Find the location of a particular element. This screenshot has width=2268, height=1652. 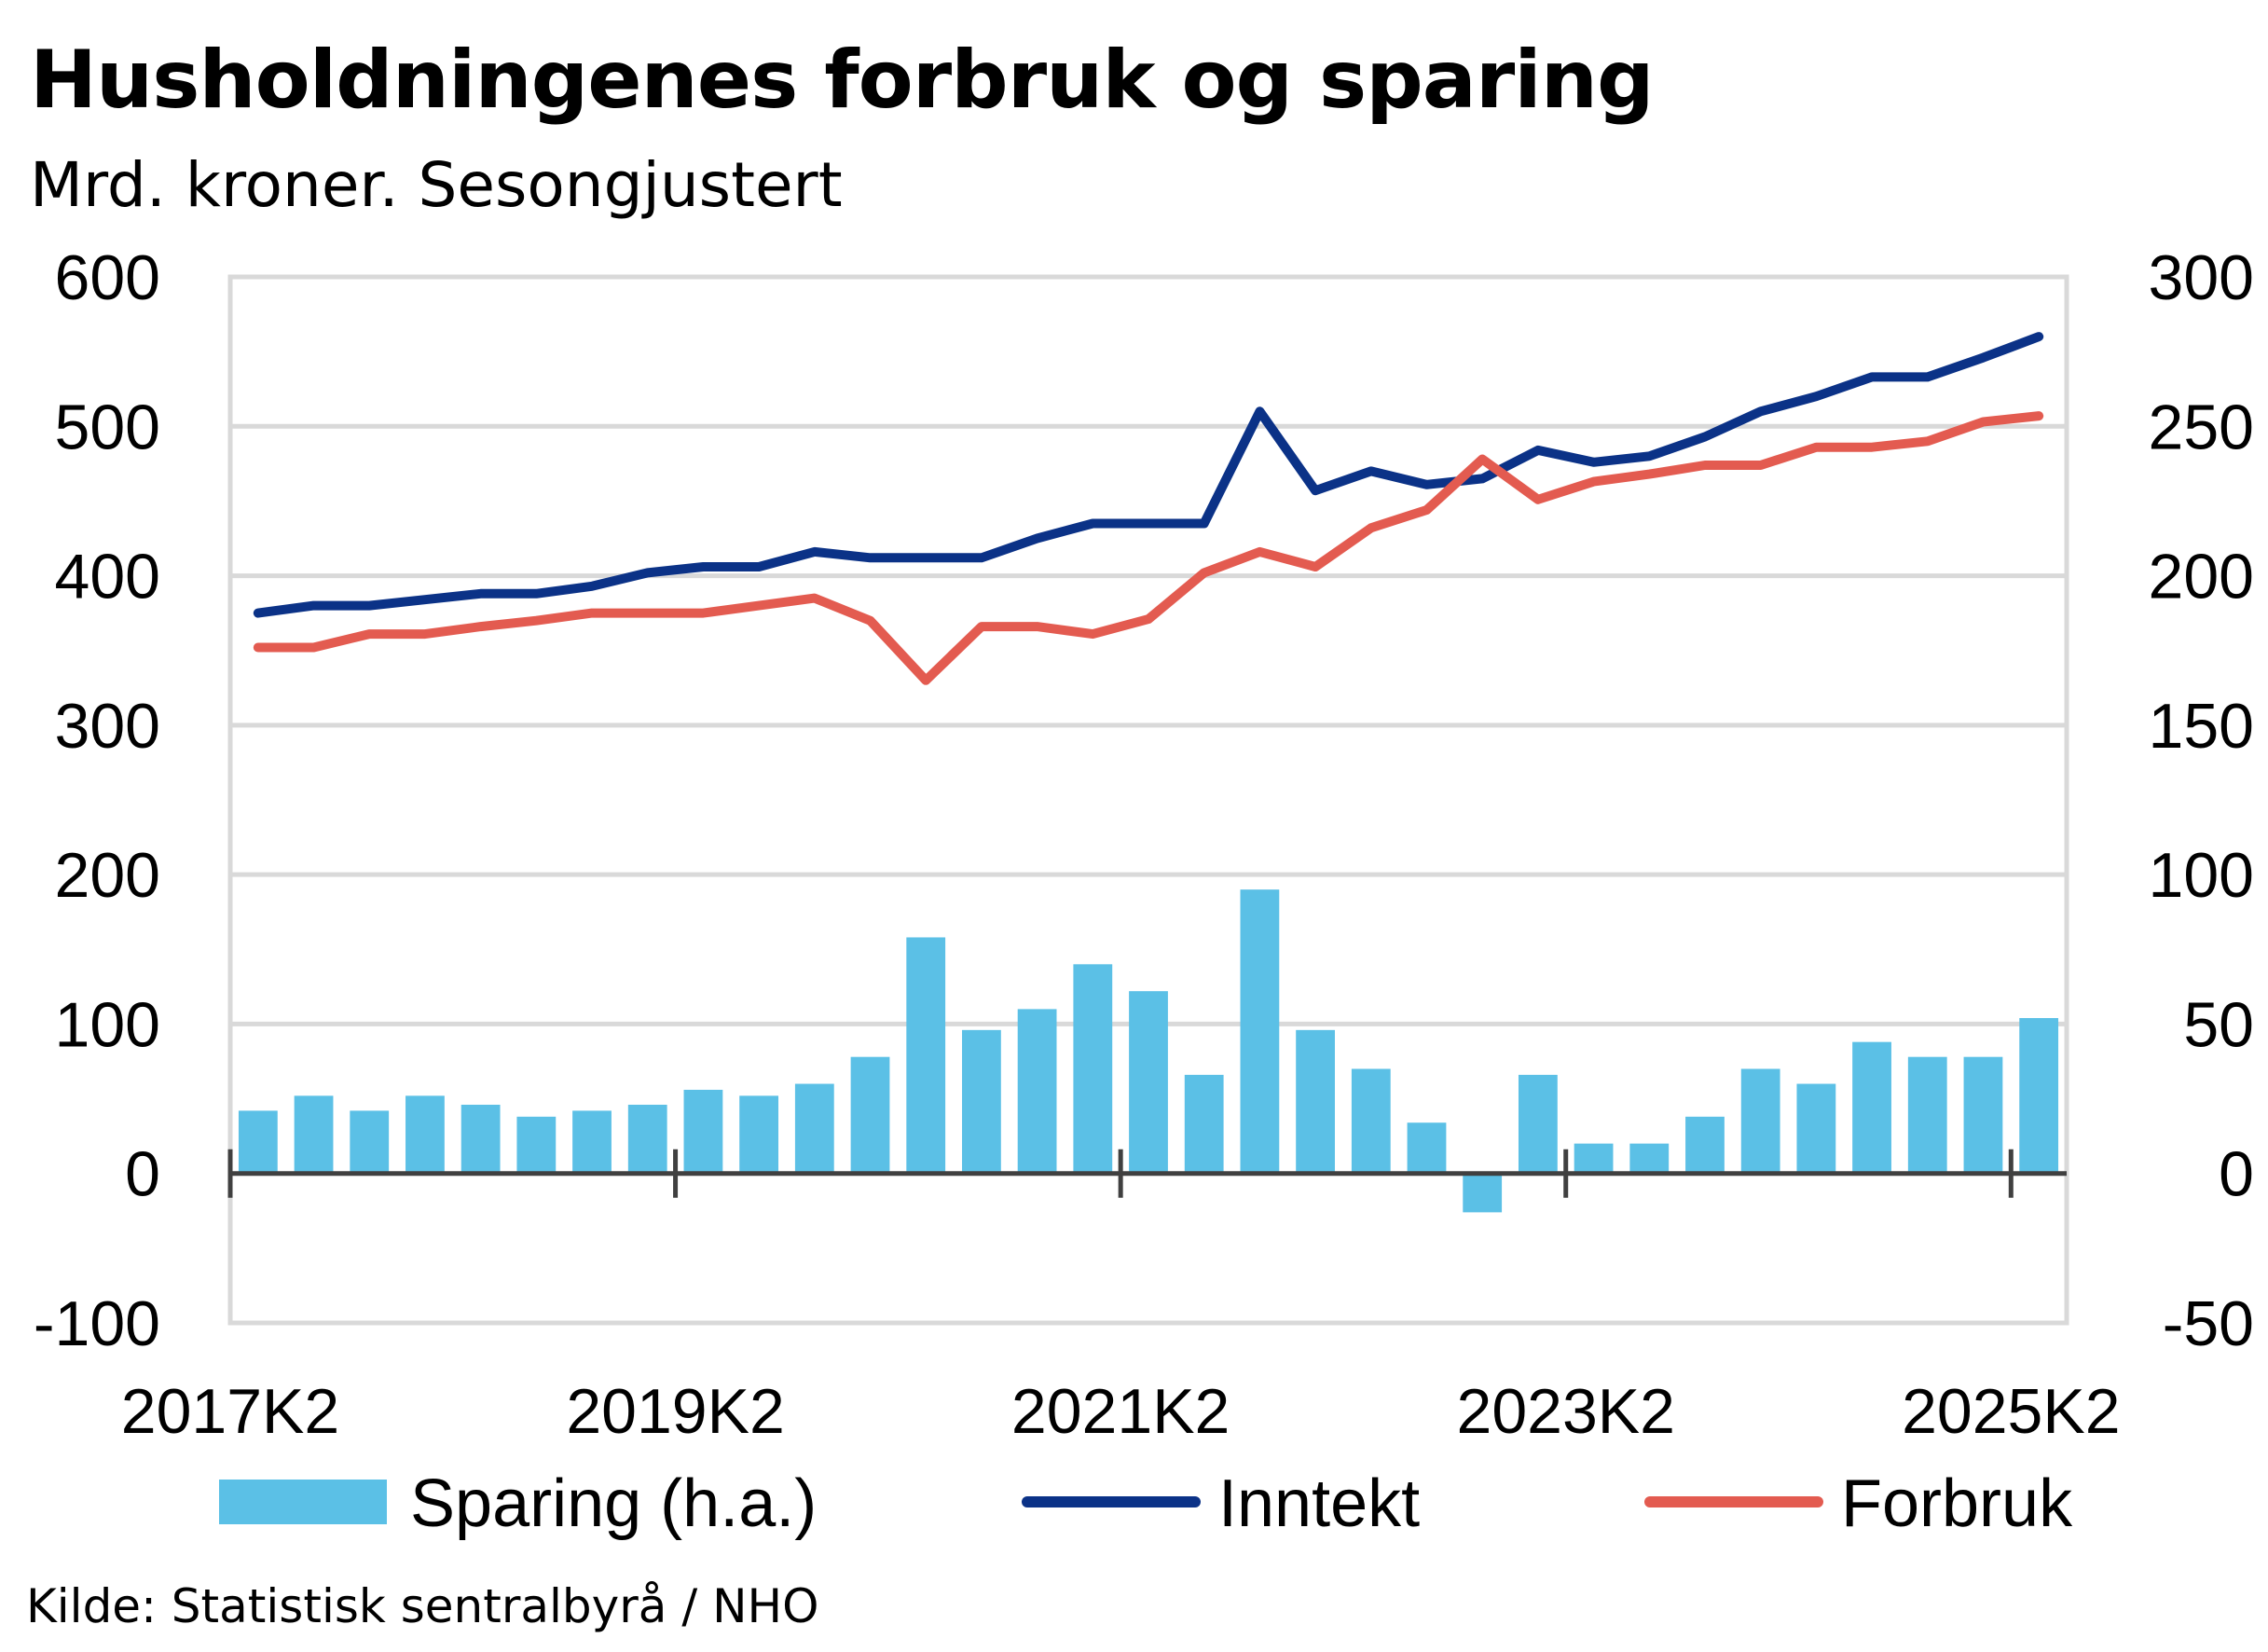

zero-axis is located at coordinates (1147, 1173).